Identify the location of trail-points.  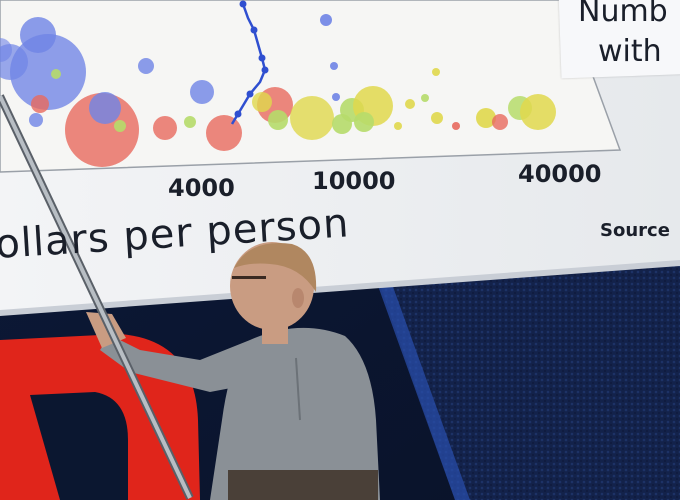
(251, 59).